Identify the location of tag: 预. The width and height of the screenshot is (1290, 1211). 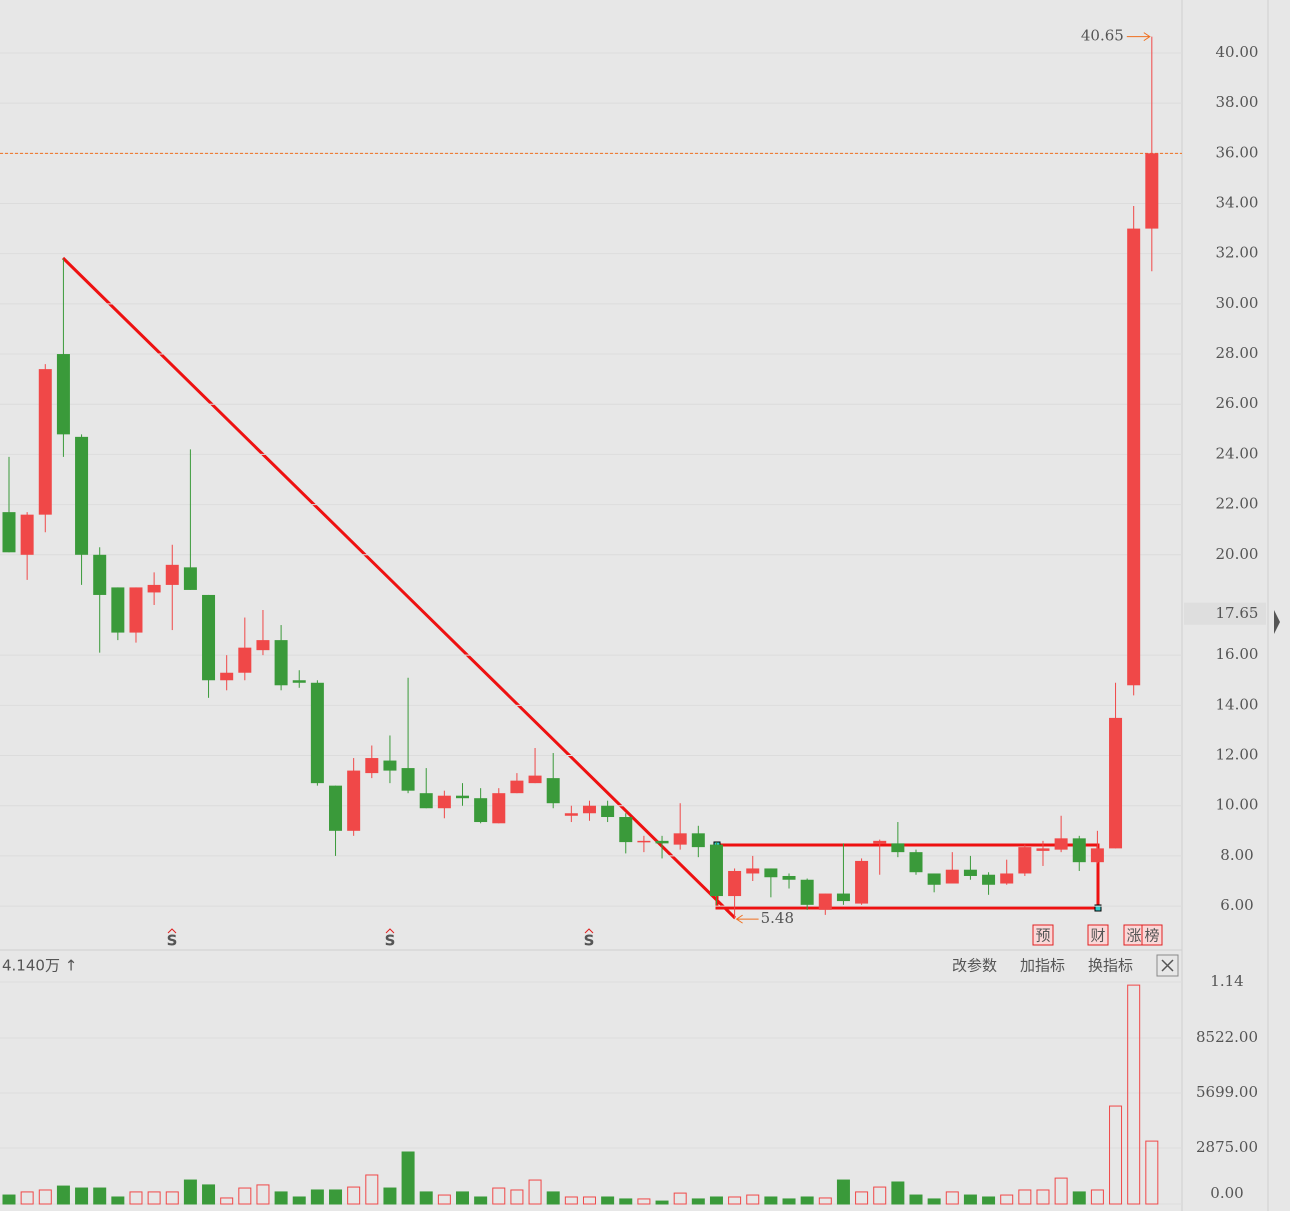
(1042, 936).